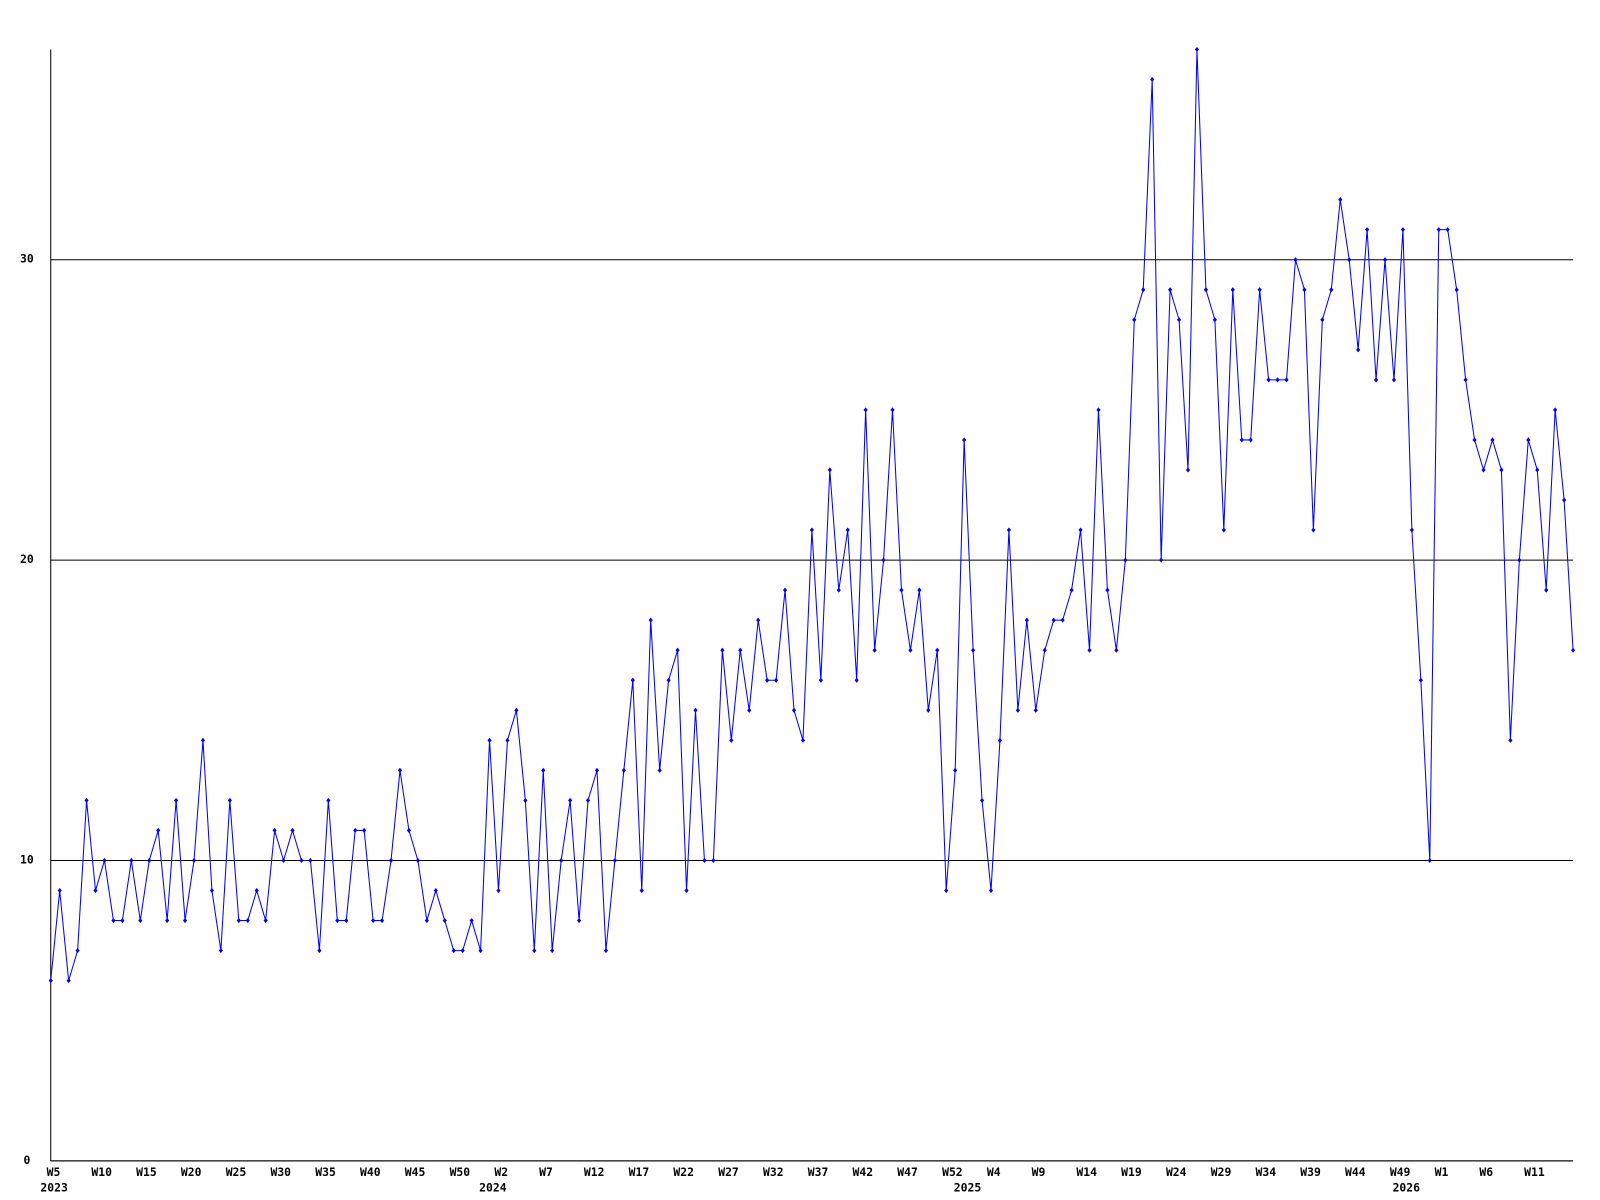 The height and width of the screenshot is (1200, 1600). Describe the element at coordinates (1176, 1172) in the screenshot. I see `x-tick-label: W24` at that location.